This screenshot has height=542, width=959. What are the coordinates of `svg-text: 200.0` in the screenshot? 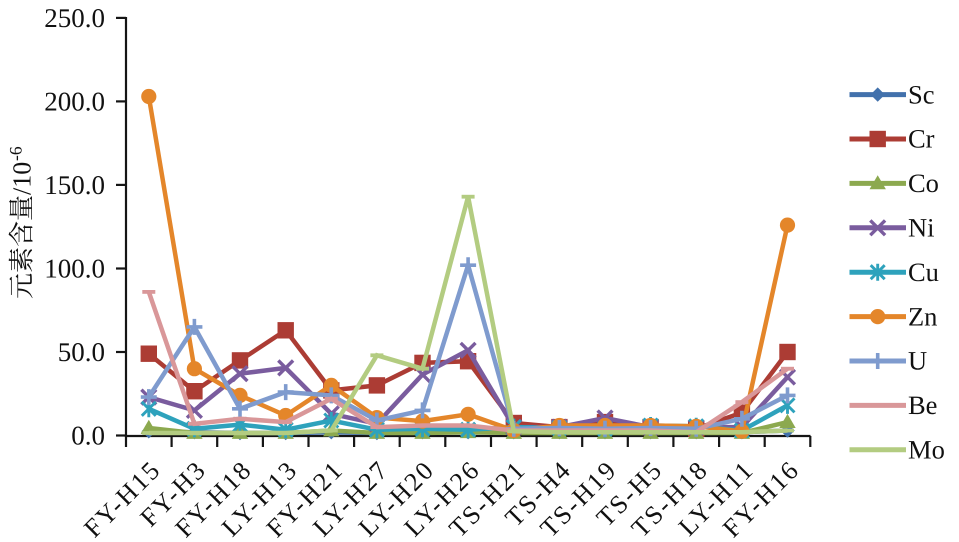 It's located at (74, 101).